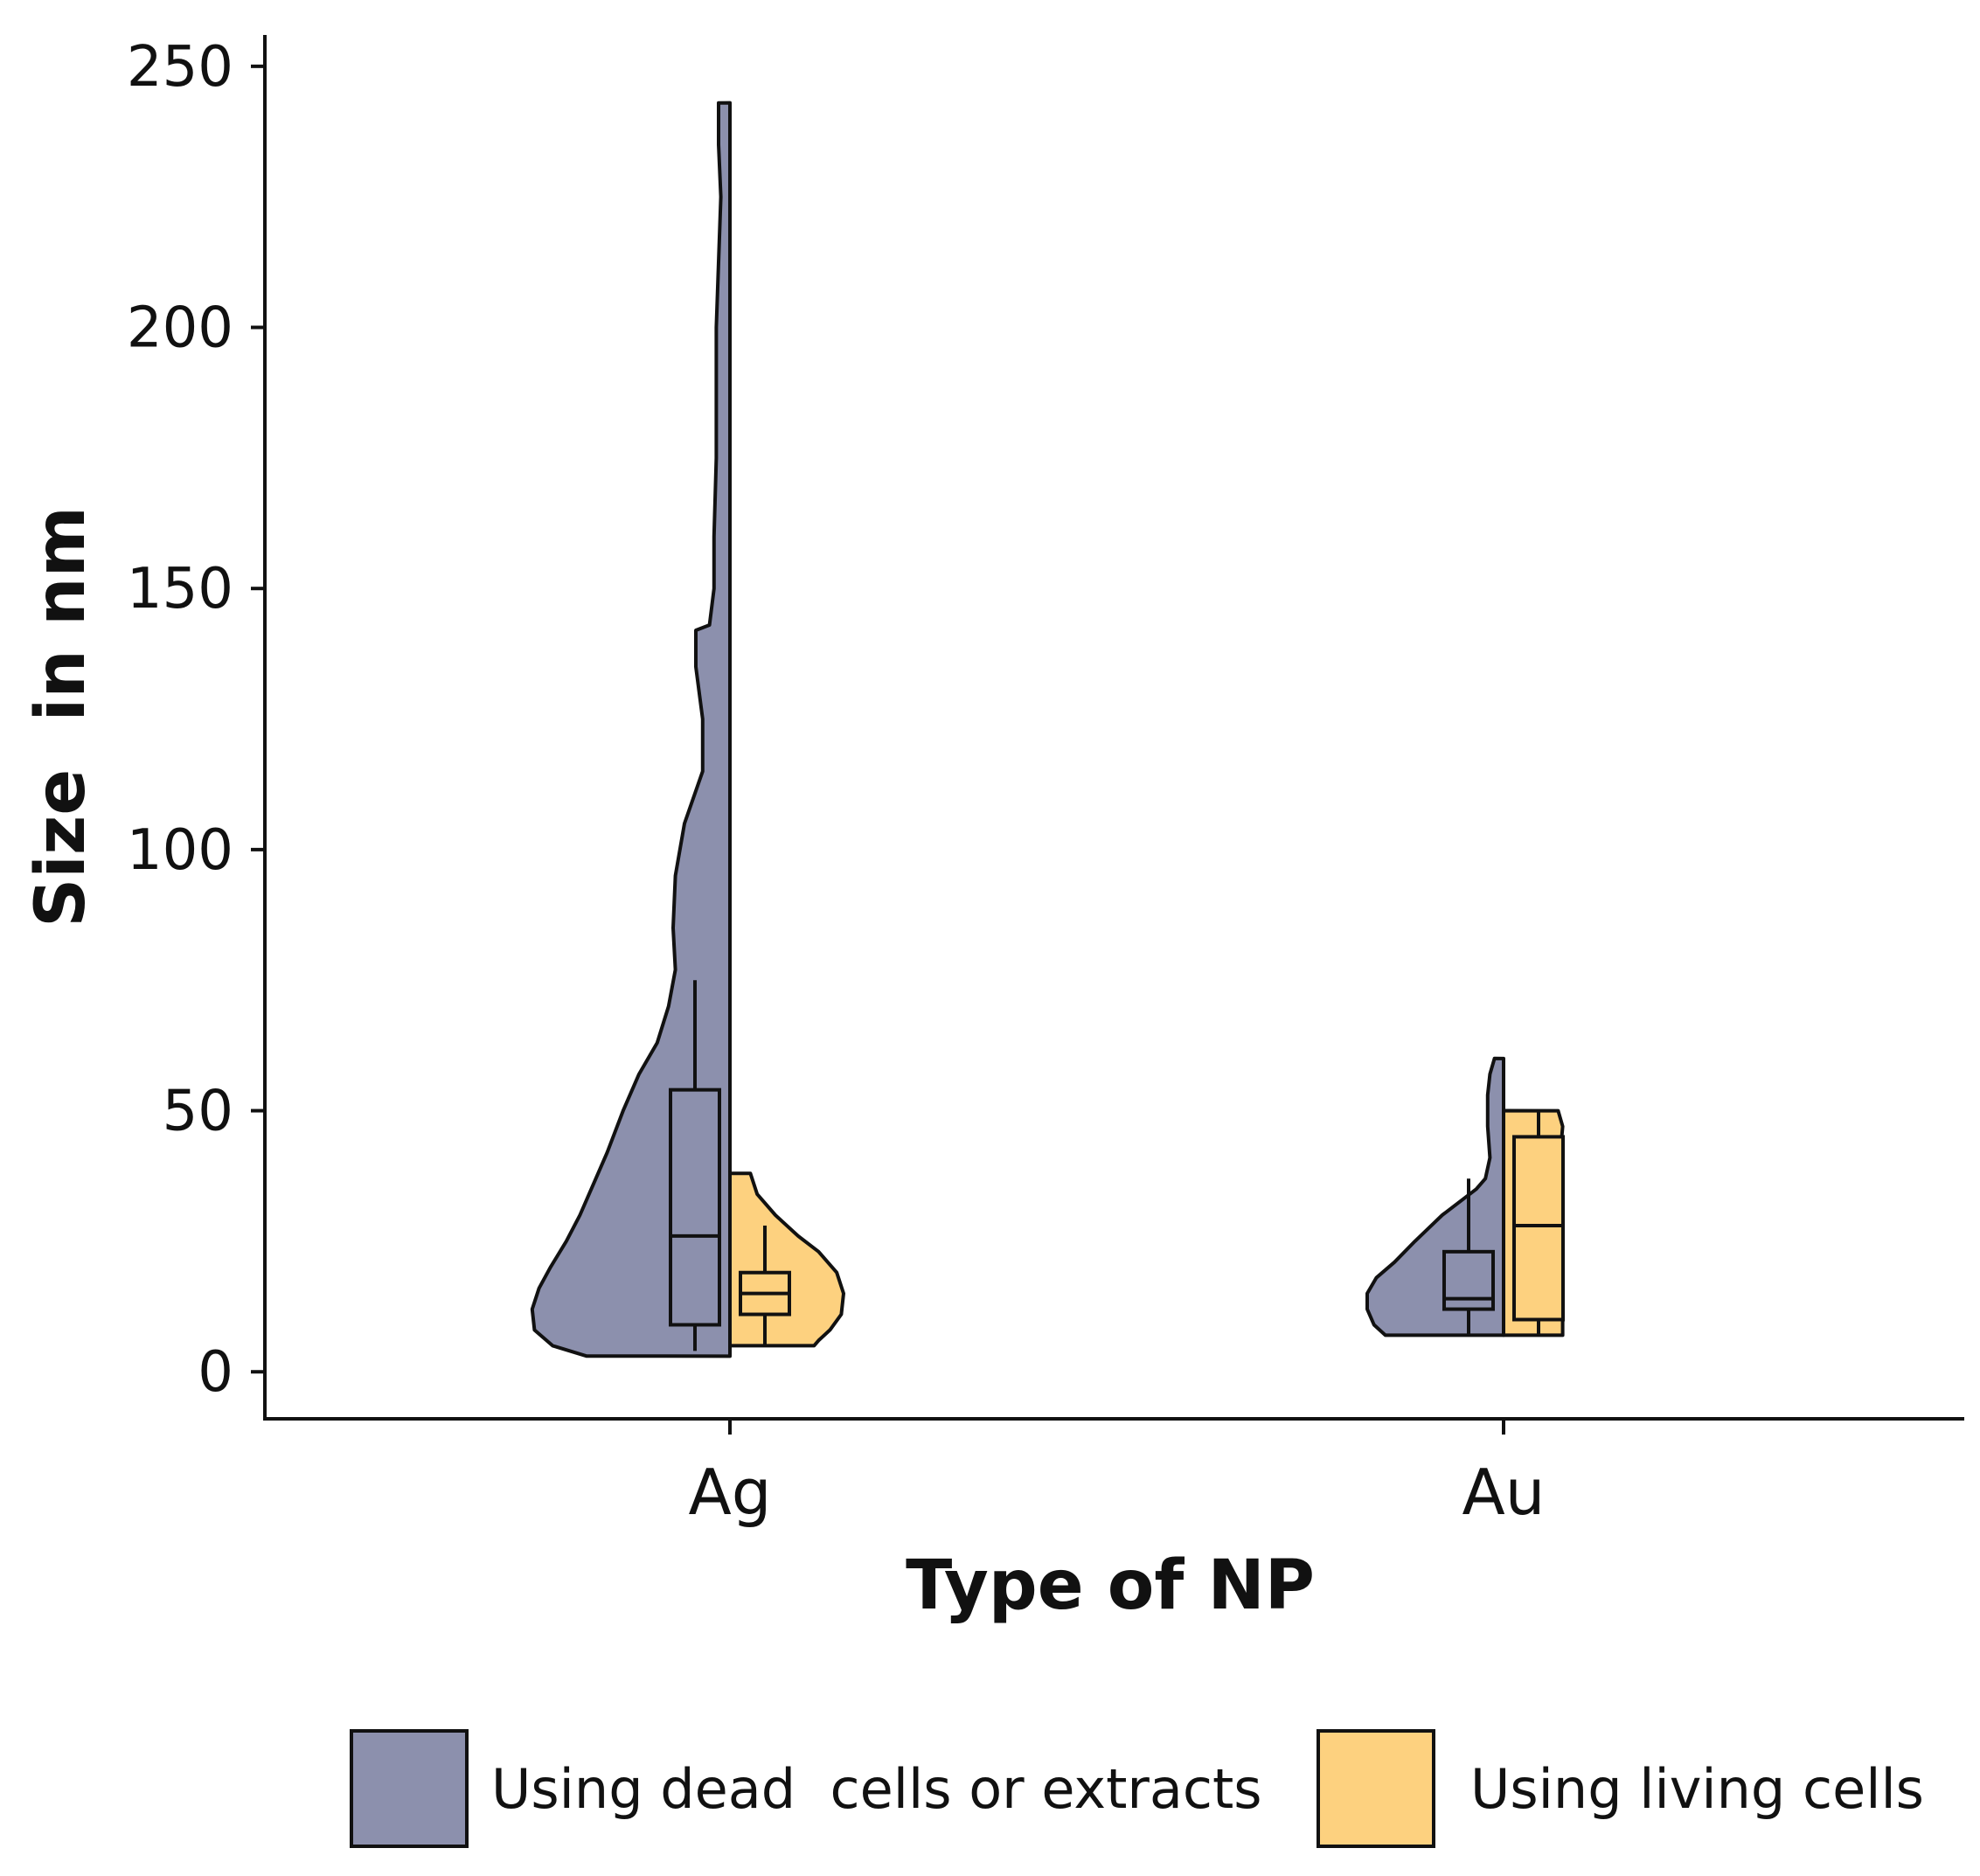  What do you see at coordinates (180, 850) in the screenshot?
I see `y-tick-label: 100` at bounding box center [180, 850].